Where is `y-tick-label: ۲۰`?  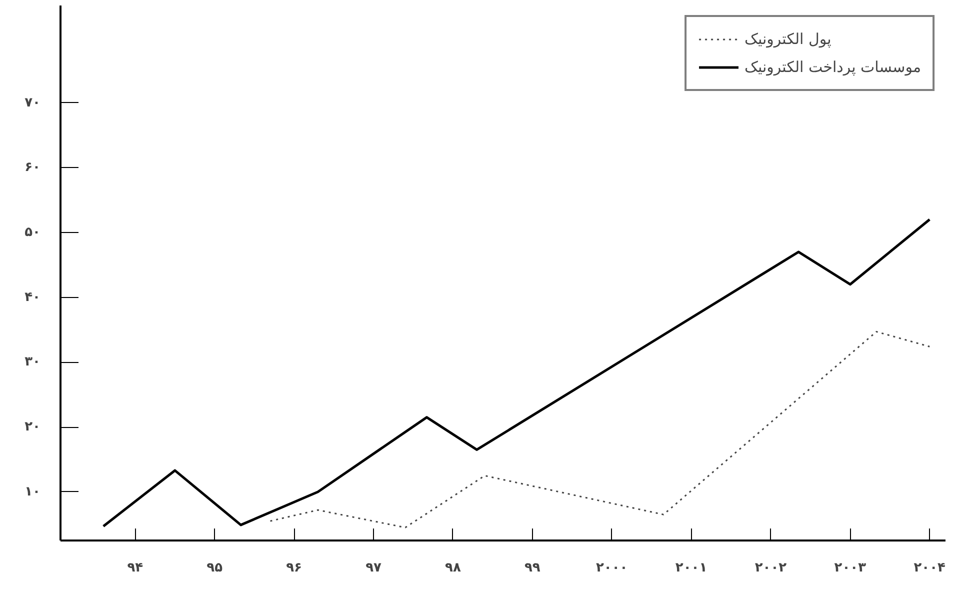
y-tick-label: ۲۰ is located at coordinates (32, 427).